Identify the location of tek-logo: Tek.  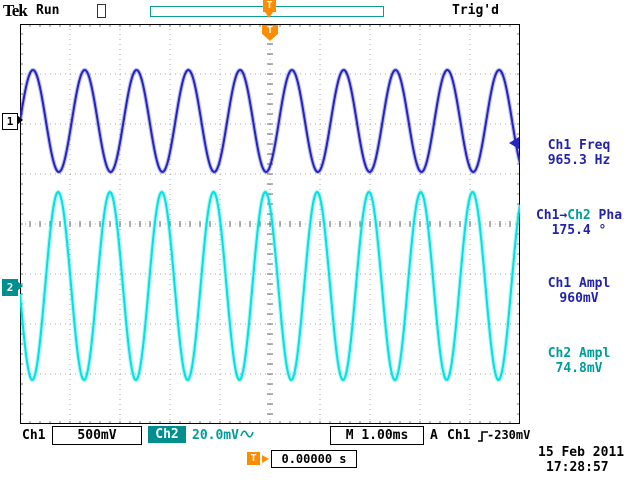
(15, 10).